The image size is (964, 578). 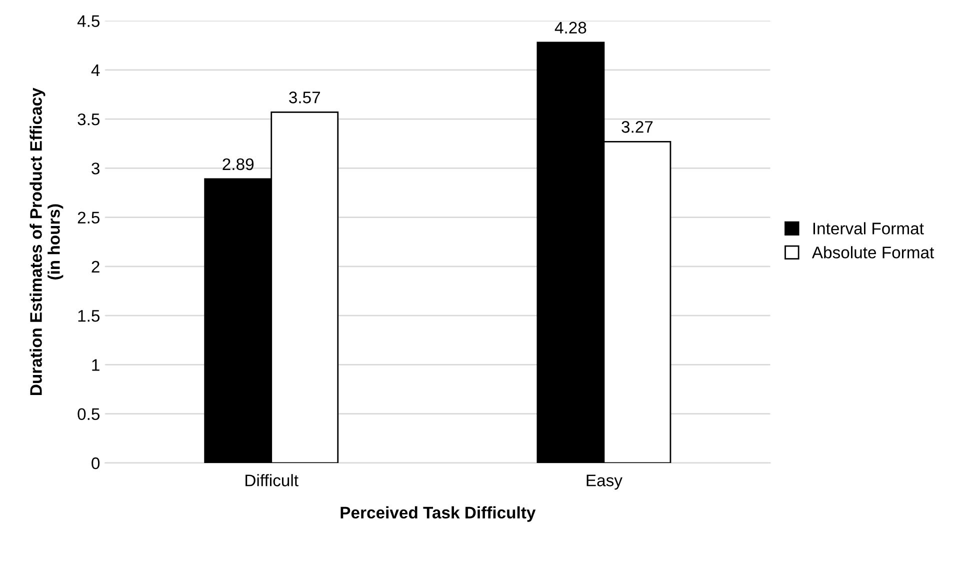 What do you see at coordinates (96, 168) in the screenshot?
I see `y-tick-label: 3` at bounding box center [96, 168].